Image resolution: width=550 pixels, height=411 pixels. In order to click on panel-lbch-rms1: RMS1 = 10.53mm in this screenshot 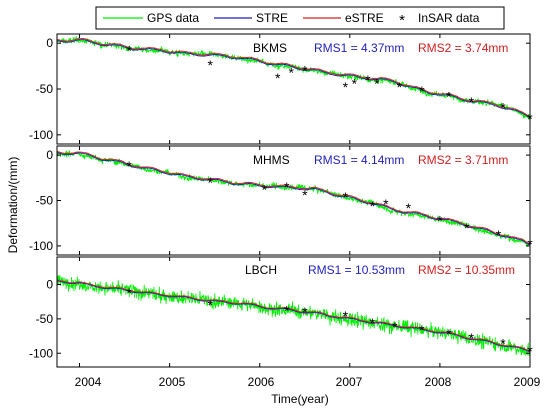, I will do `click(356, 270)`.